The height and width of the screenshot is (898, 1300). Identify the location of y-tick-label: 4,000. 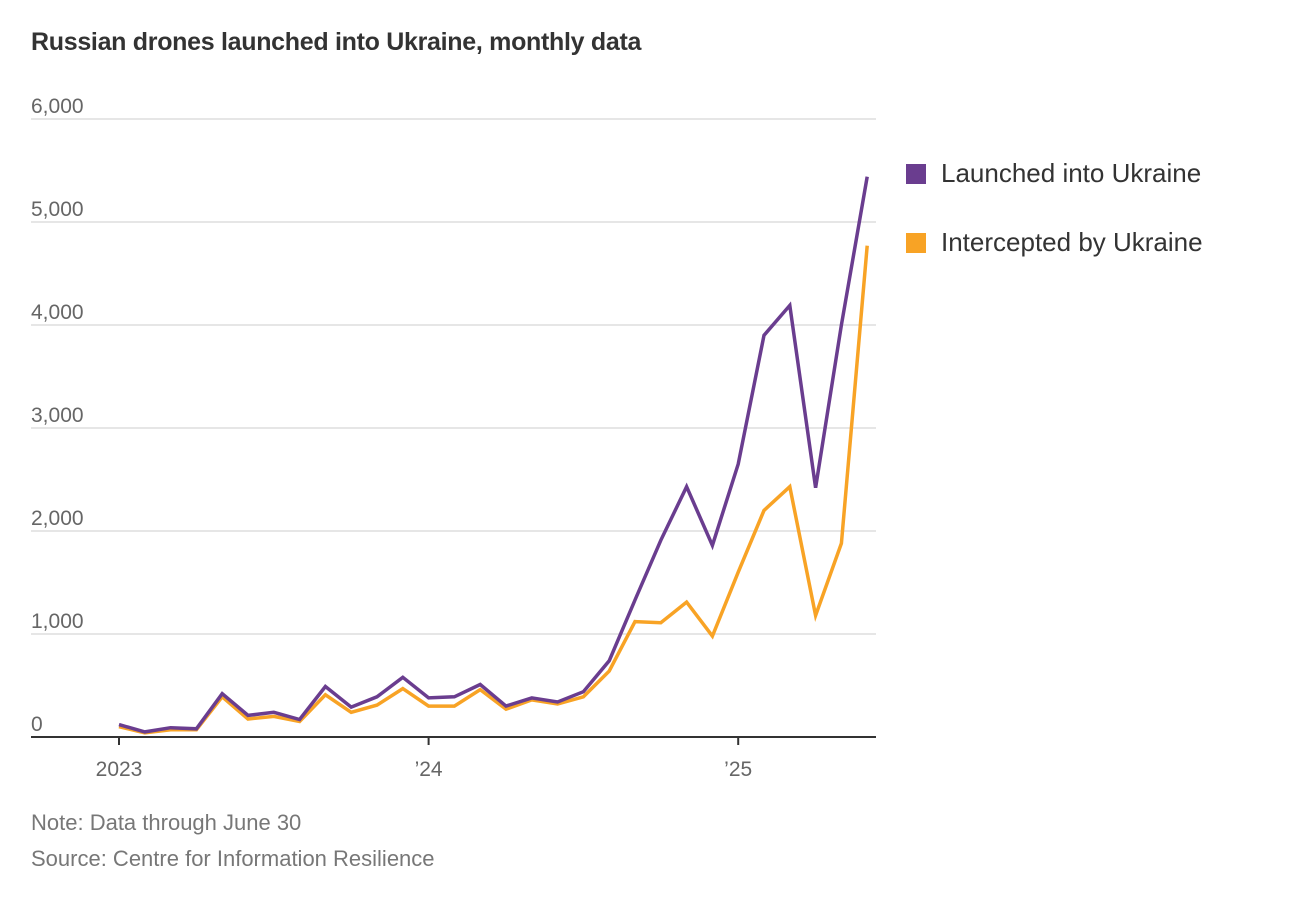
(57, 312).